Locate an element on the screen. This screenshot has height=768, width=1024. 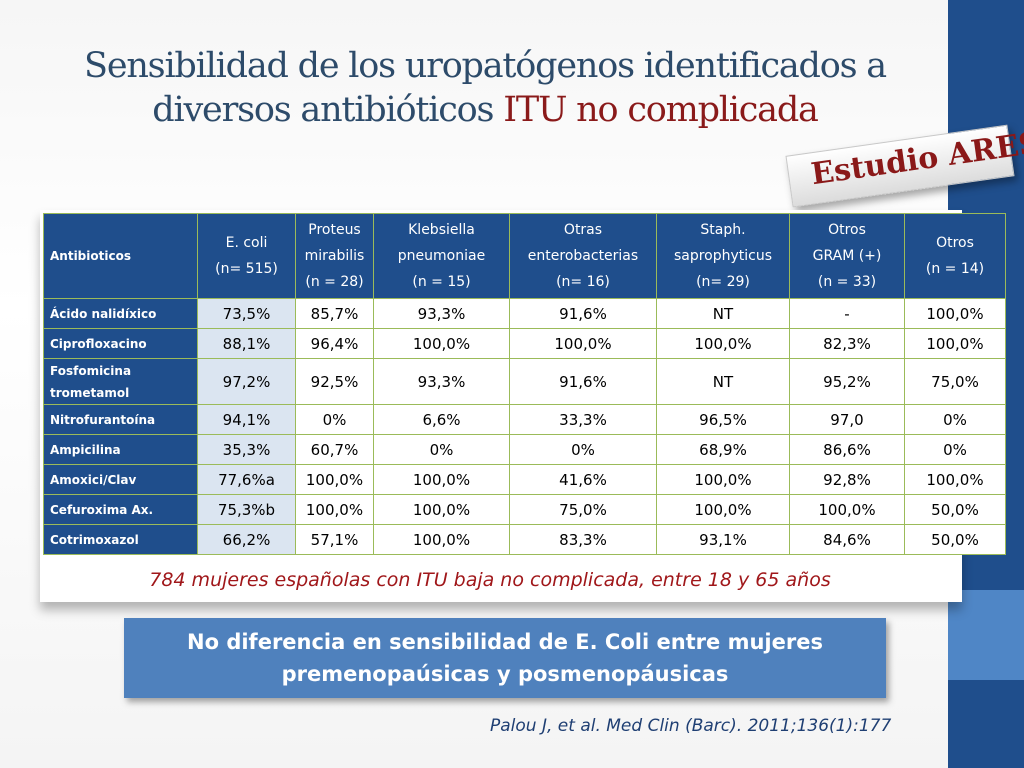
table-cell: 68,9% is located at coordinates (723, 449).